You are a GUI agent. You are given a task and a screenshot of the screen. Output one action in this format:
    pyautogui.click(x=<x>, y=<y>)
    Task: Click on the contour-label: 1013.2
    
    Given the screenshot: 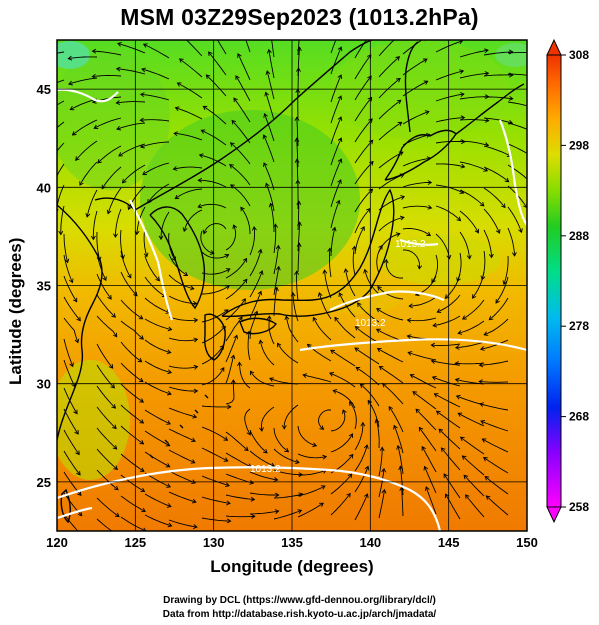 What is the action you would take?
    pyautogui.click(x=410, y=244)
    